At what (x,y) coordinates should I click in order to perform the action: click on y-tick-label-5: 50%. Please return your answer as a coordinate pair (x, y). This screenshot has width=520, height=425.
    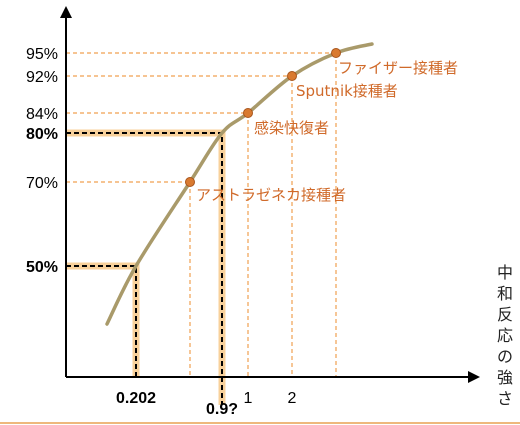
    Looking at the image, I should click on (42, 267).